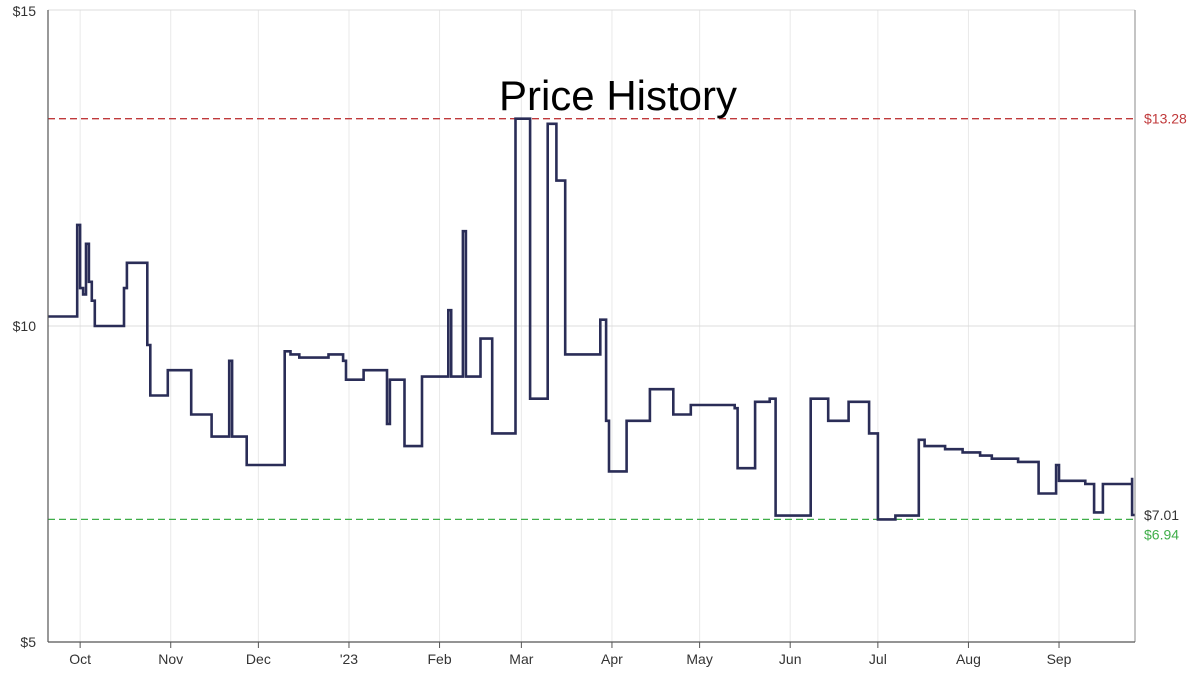  What do you see at coordinates (968, 659) in the screenshot?
I see `x-tick-label: Aug` at bounding box center [968, 659].